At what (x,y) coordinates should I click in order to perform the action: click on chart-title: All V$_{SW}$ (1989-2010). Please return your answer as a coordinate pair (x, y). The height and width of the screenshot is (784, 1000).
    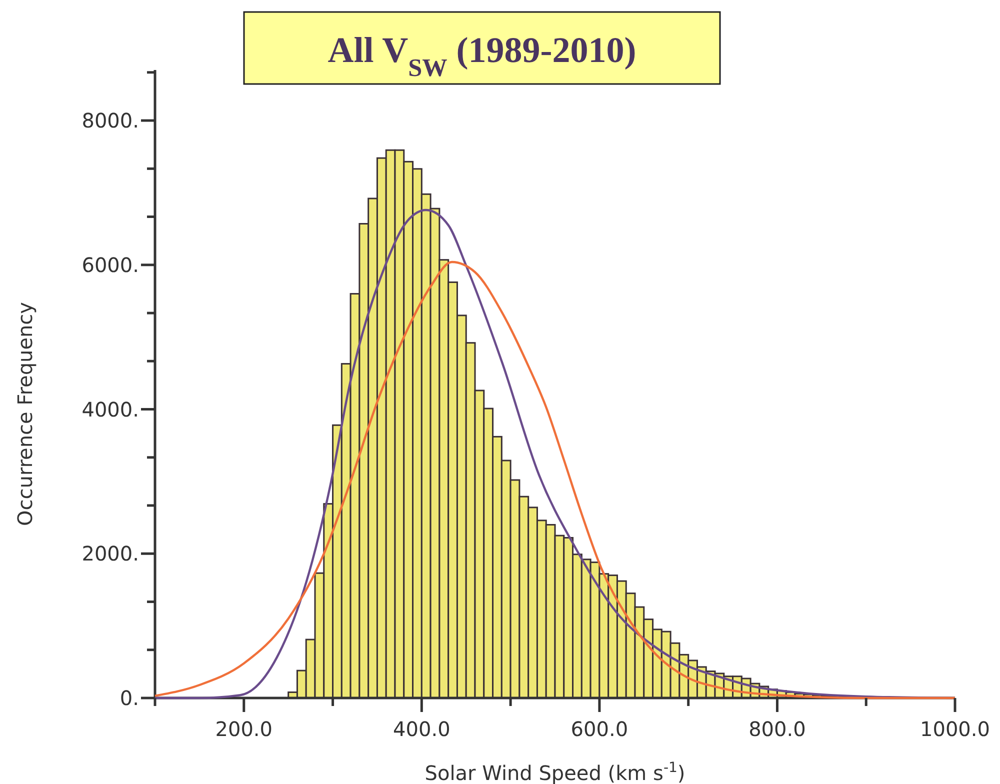
    Looking at the image, I should click on (482, 56).